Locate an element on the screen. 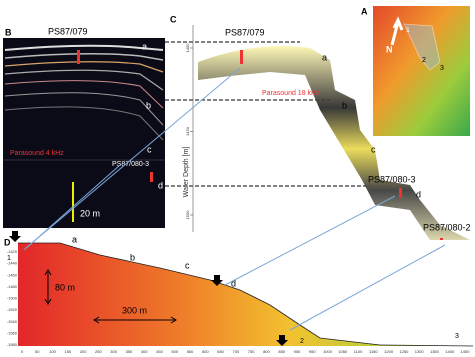 The height and width of the screenshot is (357, 475). y-tick-label: -1540 is located at coordinates (12, 321).